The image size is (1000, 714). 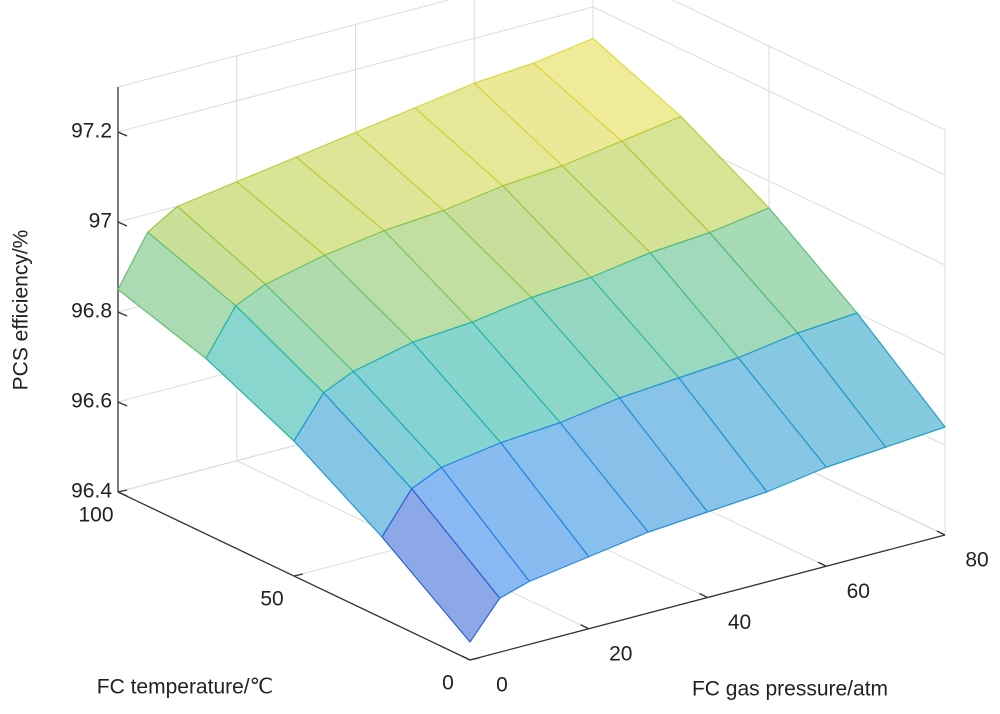 I want to click on x-axis-label: FC gas pressure/atm, so click(x=790, y=689).